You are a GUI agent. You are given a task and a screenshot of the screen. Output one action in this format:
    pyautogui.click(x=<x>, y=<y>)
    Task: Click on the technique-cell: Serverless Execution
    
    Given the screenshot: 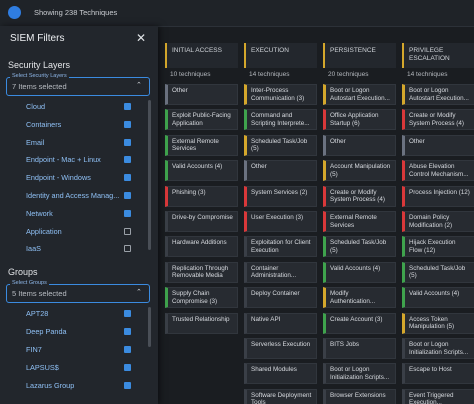 What is the action you would take?
    pyautogui.click(x=280, y=348)
    